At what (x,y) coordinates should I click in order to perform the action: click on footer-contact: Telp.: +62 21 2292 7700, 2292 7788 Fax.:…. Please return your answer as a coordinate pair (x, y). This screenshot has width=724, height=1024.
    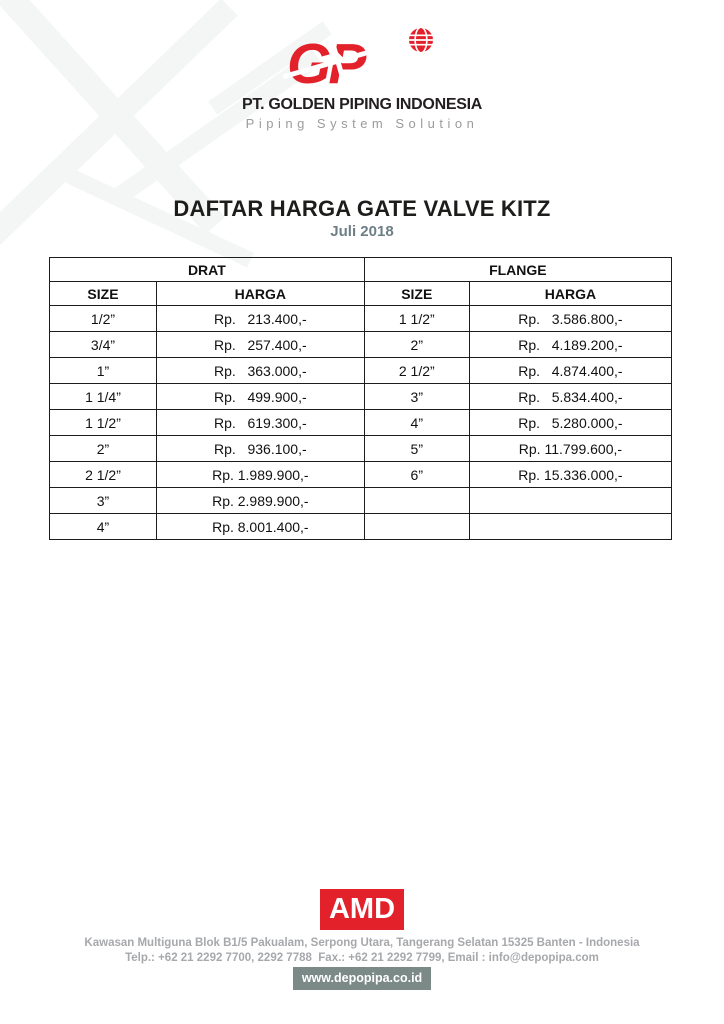
    Looking at the image, I should click on (362, 958).